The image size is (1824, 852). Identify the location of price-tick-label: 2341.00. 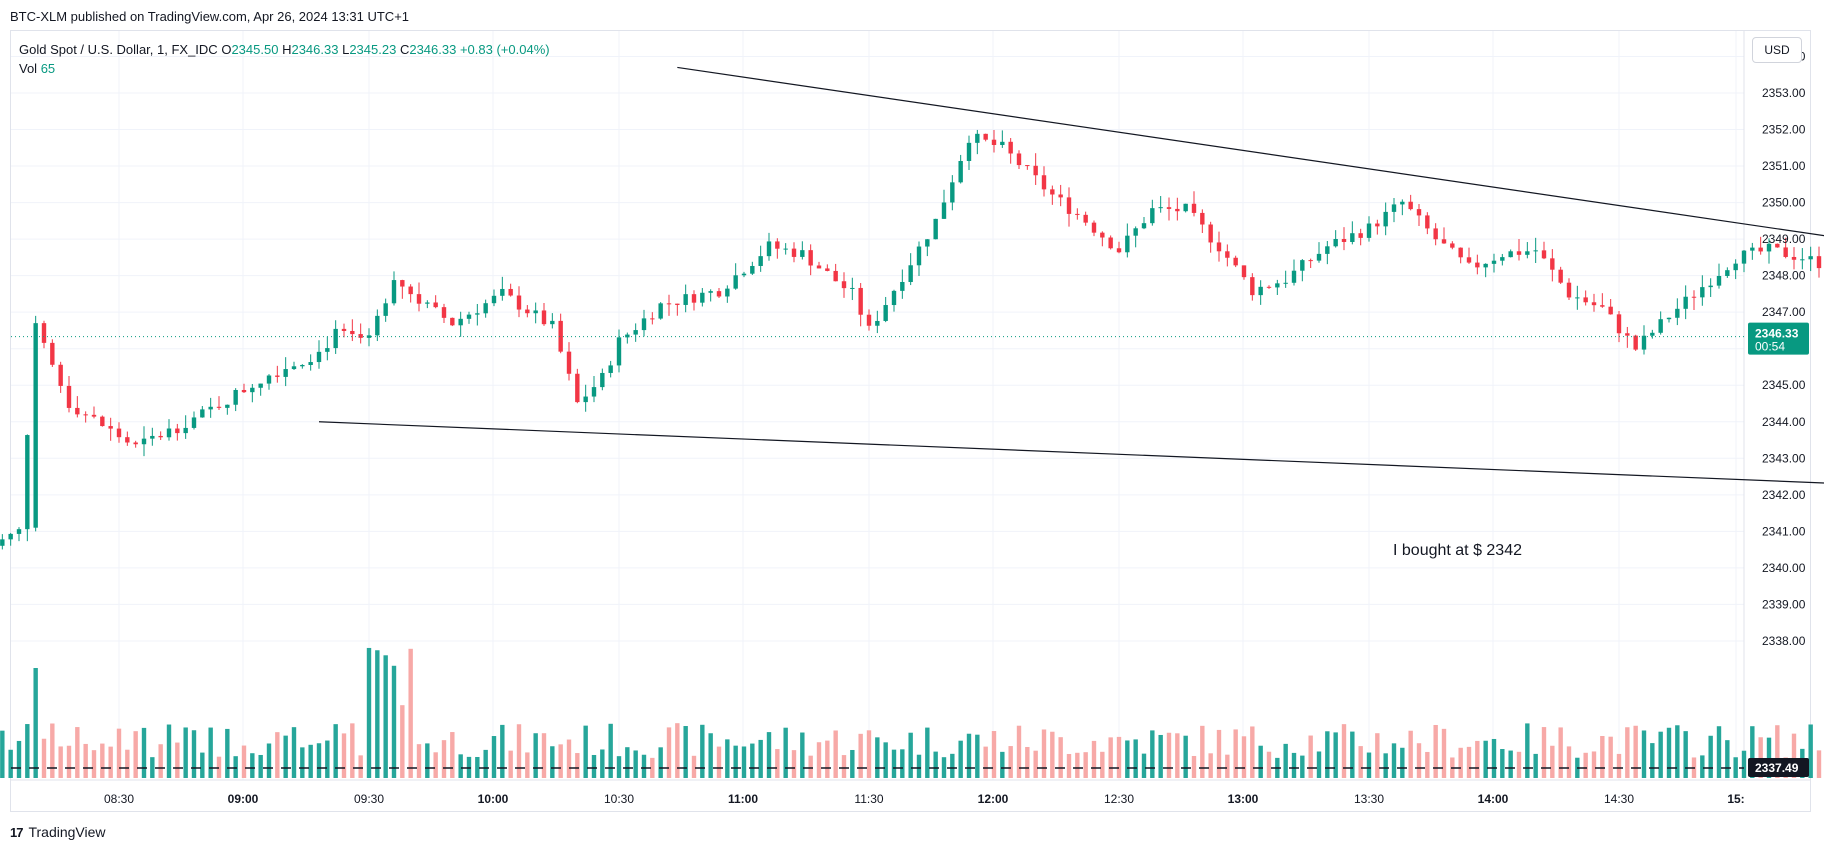
(1784, 531).